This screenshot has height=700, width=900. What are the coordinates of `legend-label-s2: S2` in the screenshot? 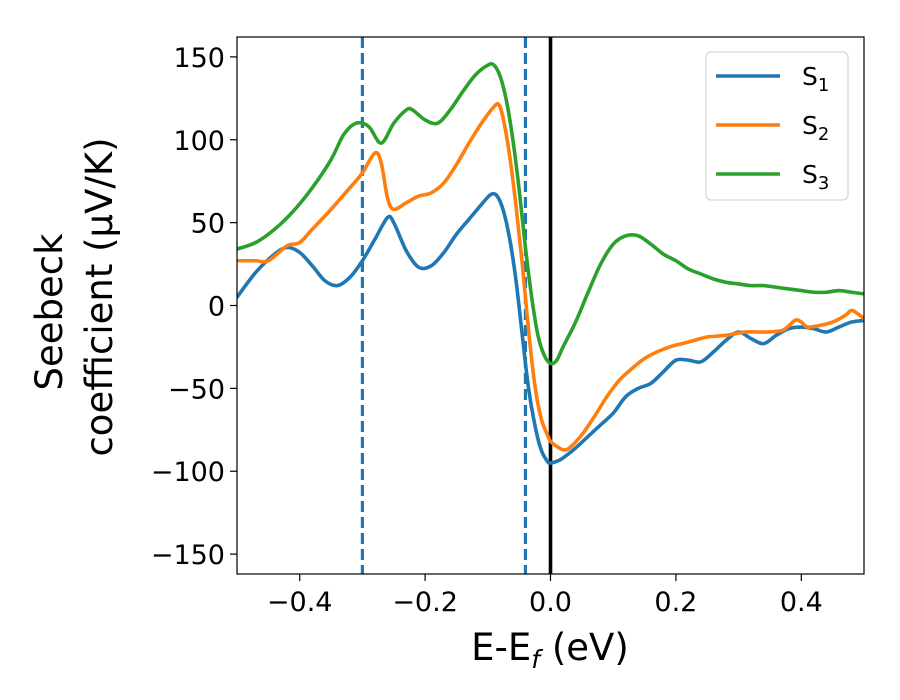 It's located at (815, 128).